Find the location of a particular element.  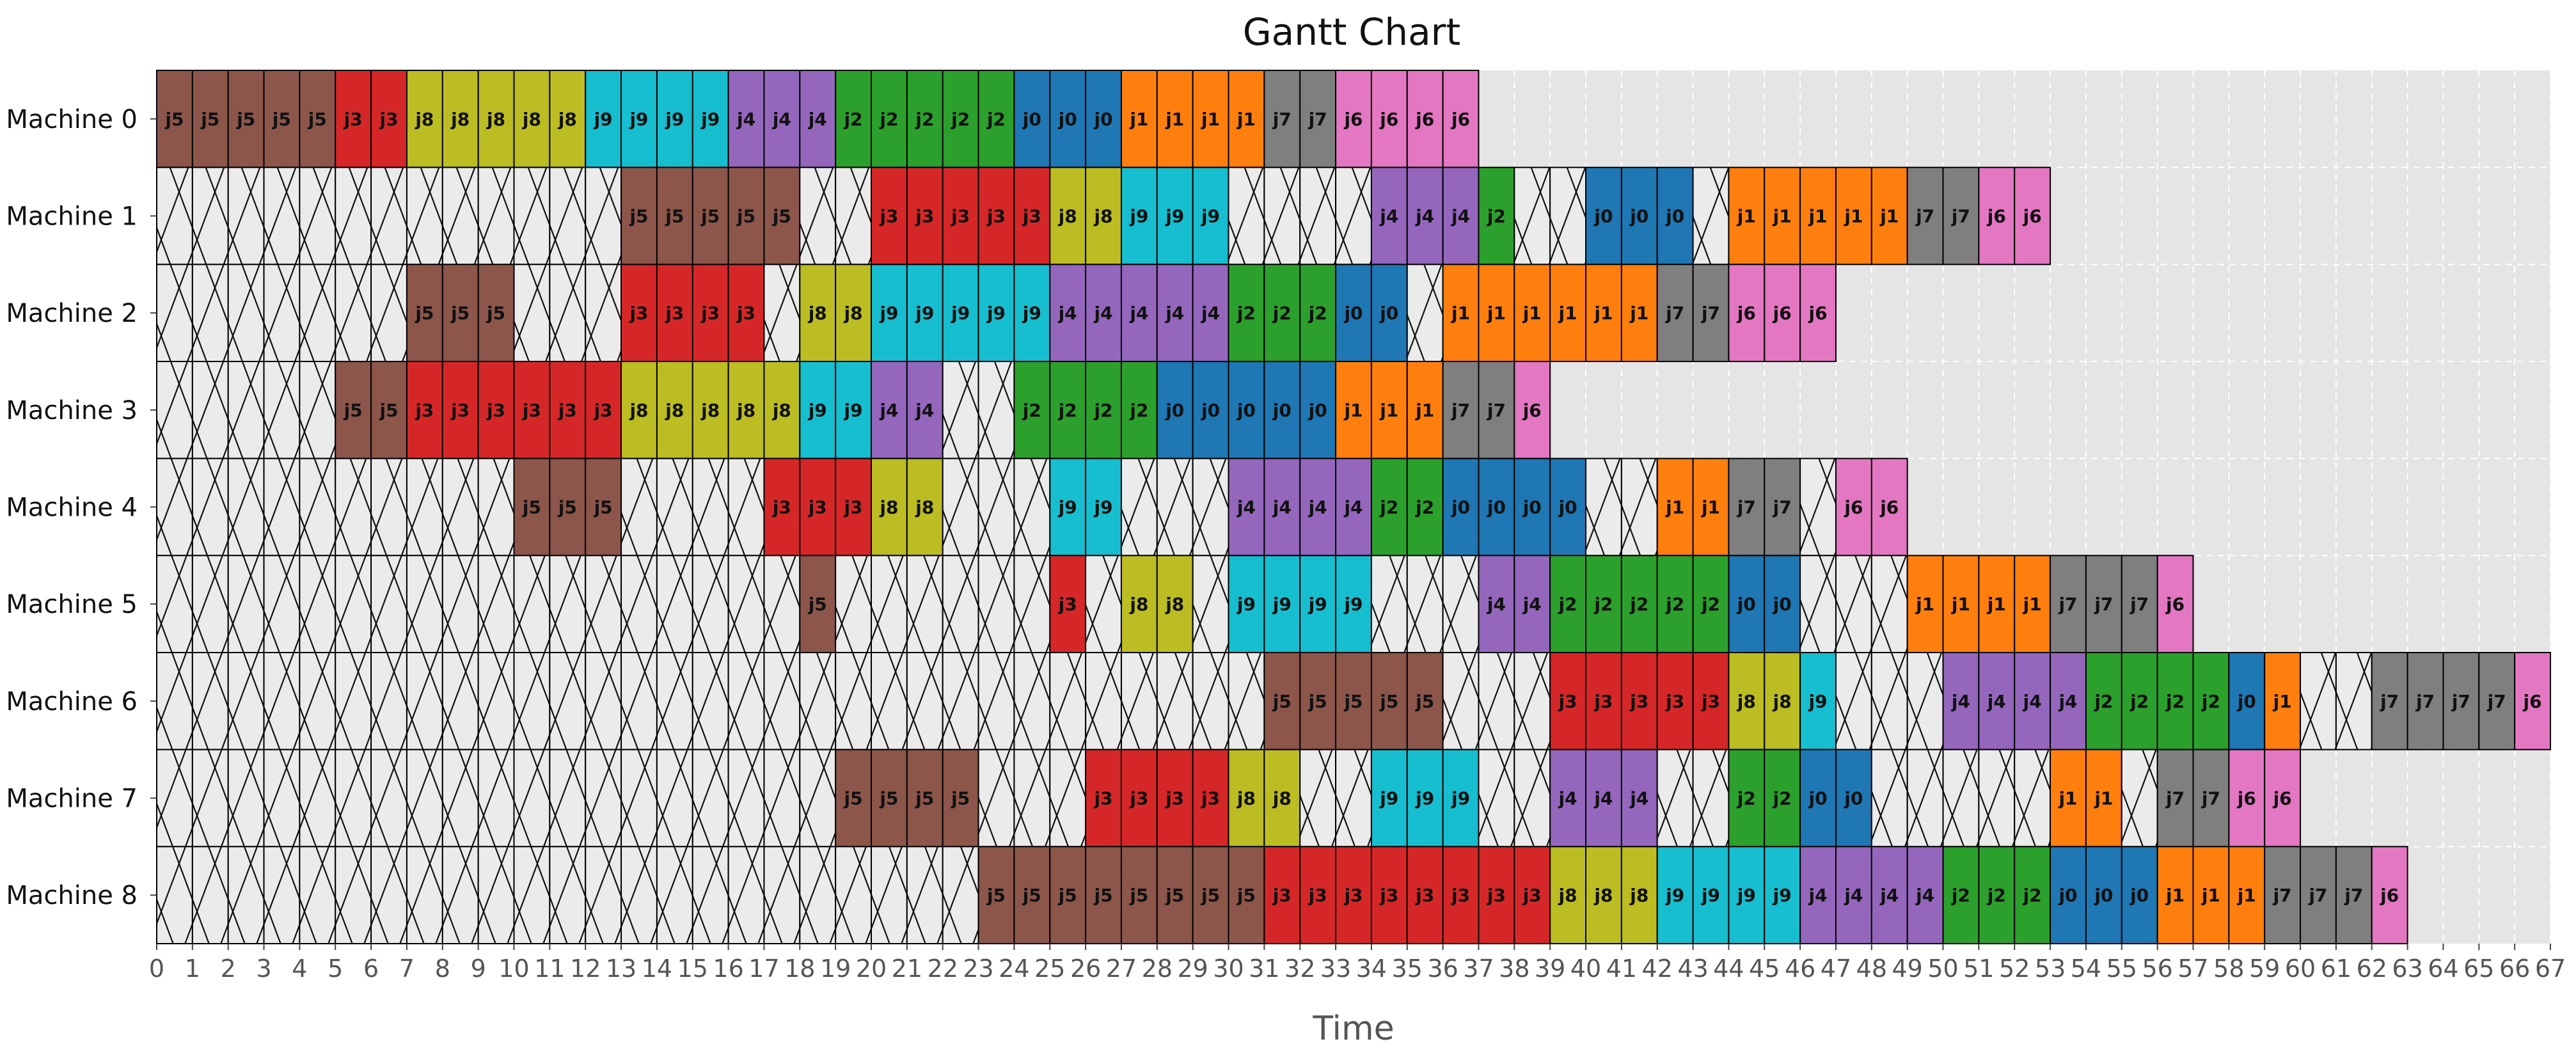

gantt-bar-j3-m0 is located at coordinates (353, 119).